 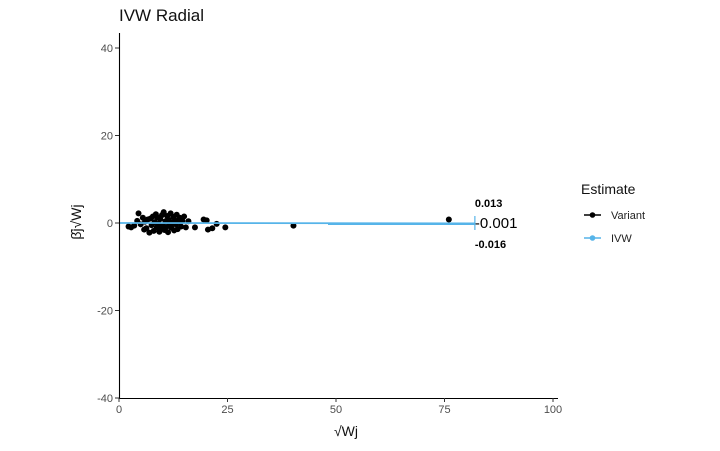 What do you see at coordinates (227, 410) in the screenshot?
I see `x-tick-label: 25` at bounding box center [227, 410].